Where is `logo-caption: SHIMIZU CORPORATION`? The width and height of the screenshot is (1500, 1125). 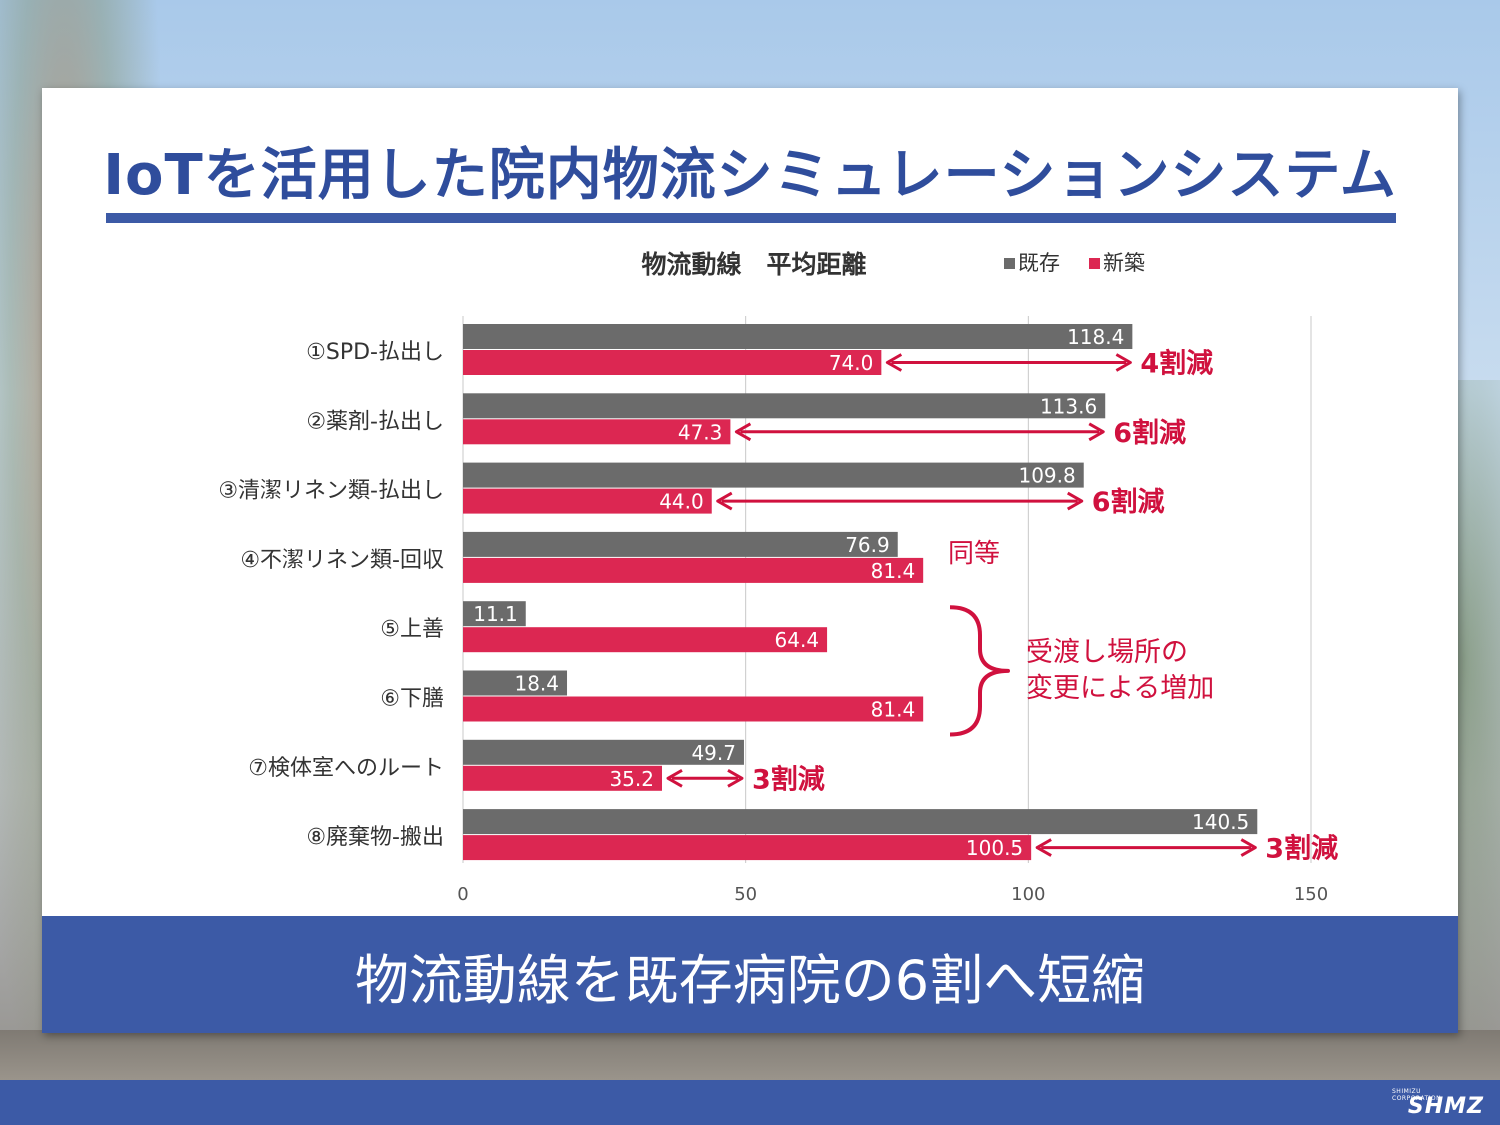 logo-caption: SHIMIZU CORPORATION is located at coordinates (1417, 1095).